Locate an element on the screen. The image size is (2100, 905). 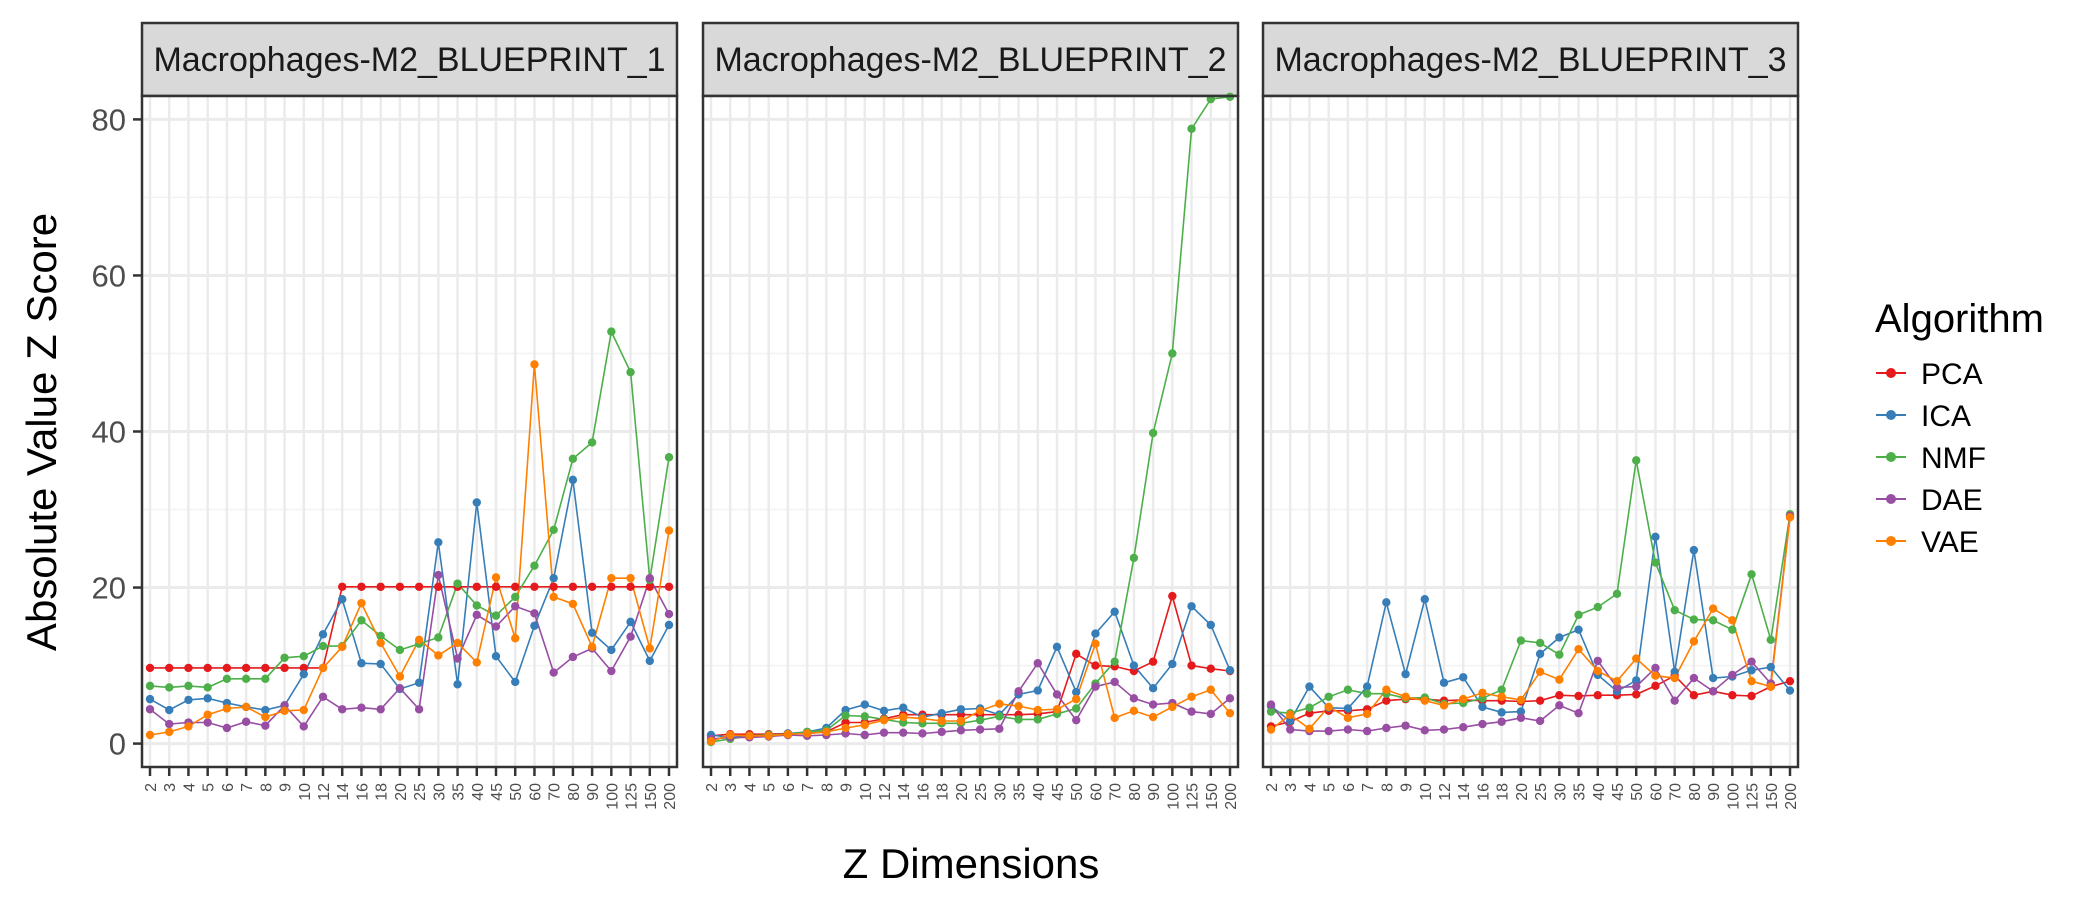
x-tick-label: 8 is located at coordinates (1387, 787).